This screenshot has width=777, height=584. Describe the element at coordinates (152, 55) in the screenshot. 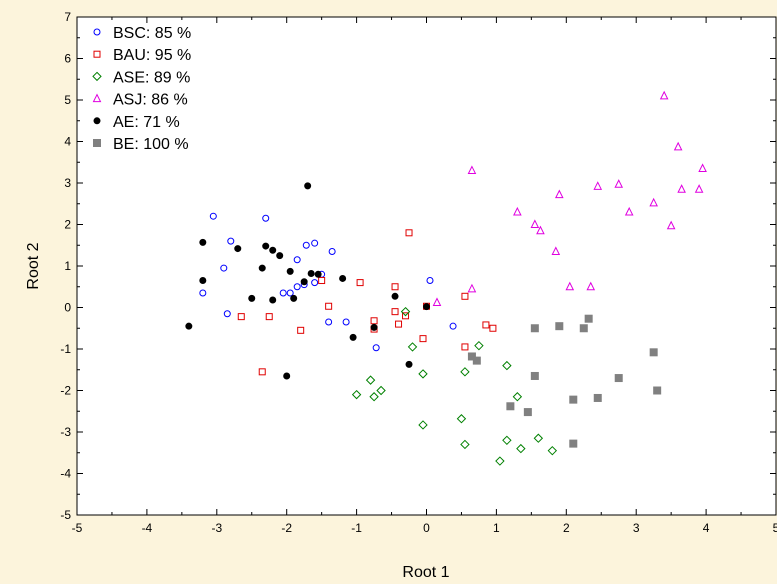

I see `legend-label: BAU: 95 %` at that location.